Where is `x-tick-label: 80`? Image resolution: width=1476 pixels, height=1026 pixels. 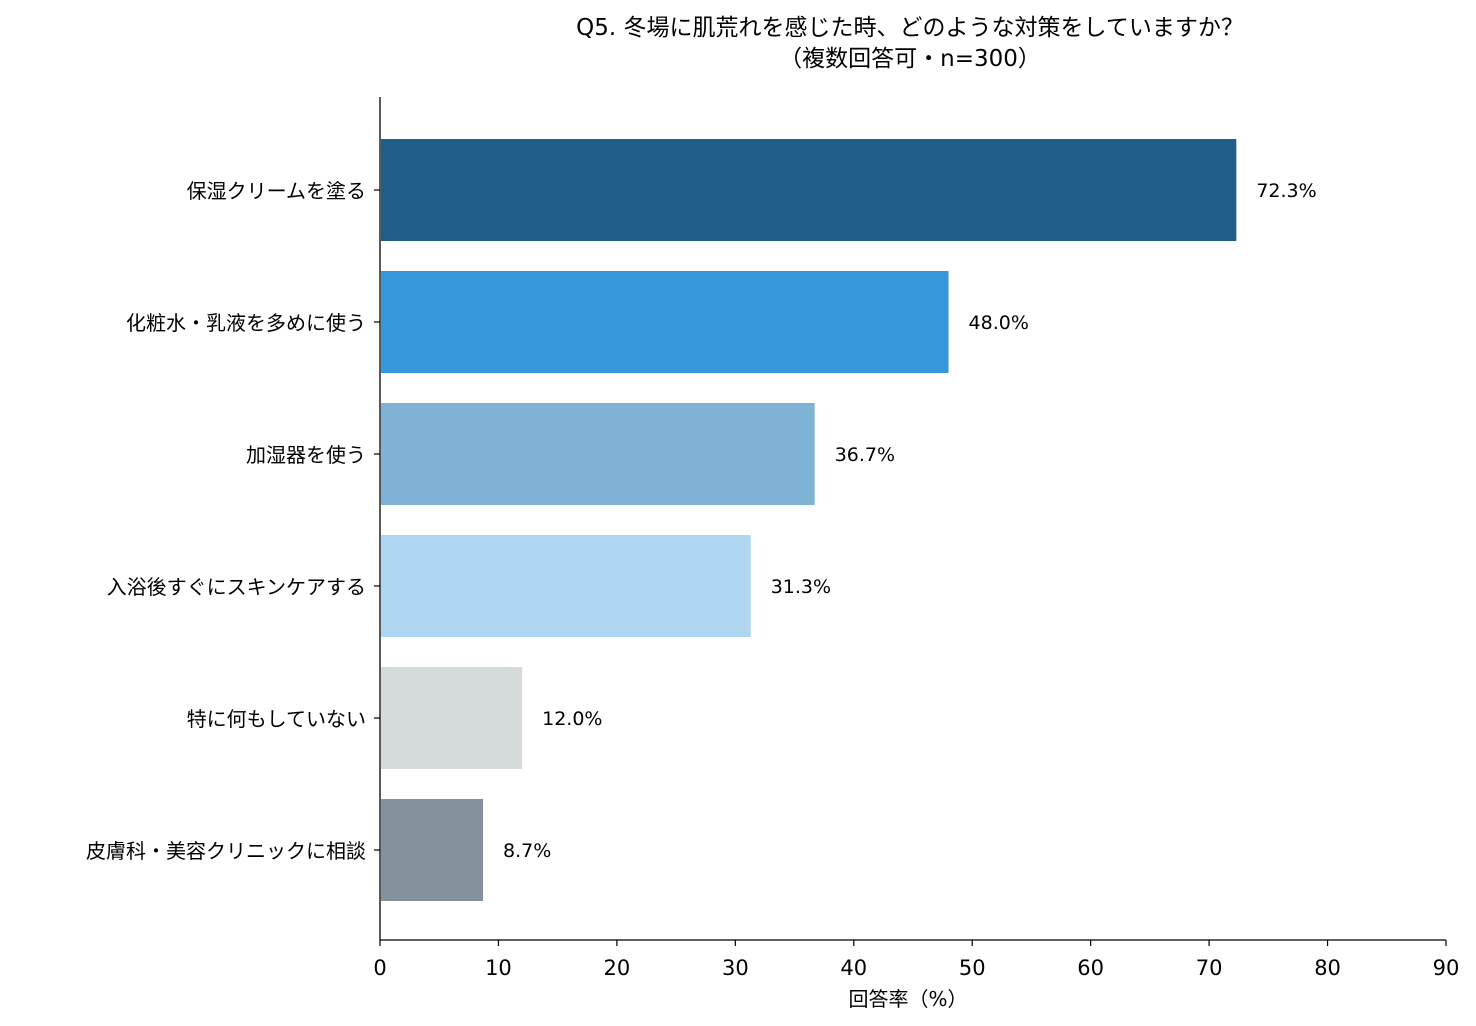 x-tick-label: 80 is located at coordinates (1327, 968).